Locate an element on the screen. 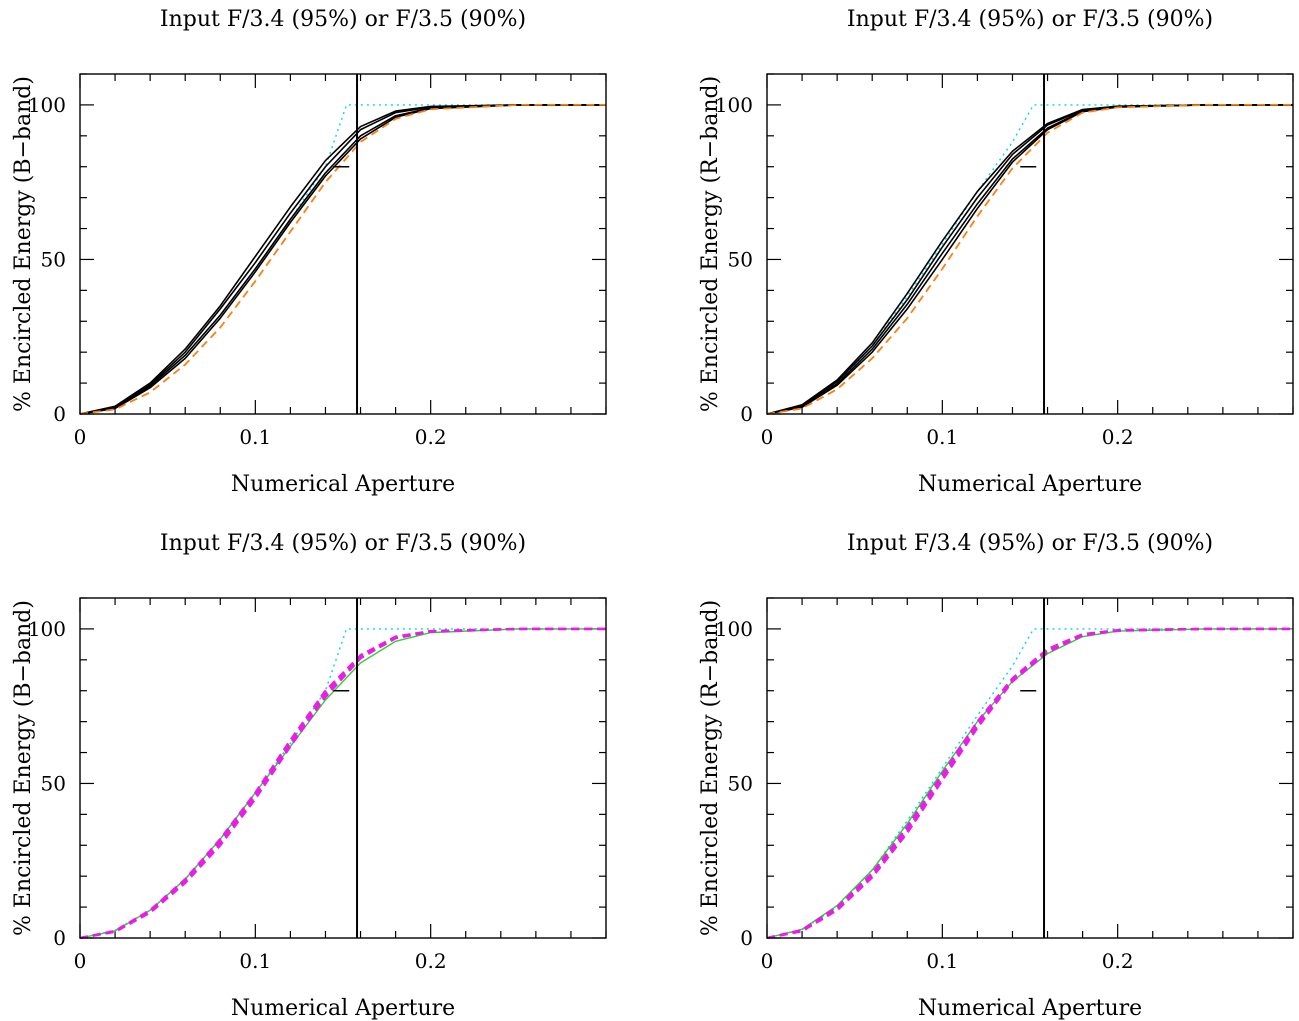 This screenshot has width=1299, height=1021. series-line-black-solid is located at coordinates (342, 259).